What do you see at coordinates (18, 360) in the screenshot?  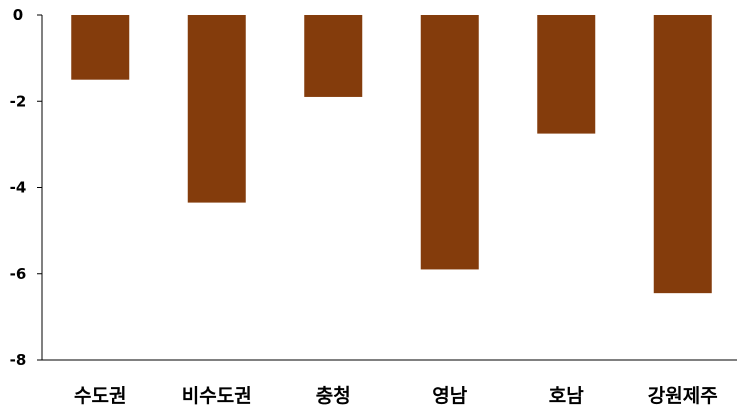 I see `y-tick-label: -8` at bounding box center [18, 360].